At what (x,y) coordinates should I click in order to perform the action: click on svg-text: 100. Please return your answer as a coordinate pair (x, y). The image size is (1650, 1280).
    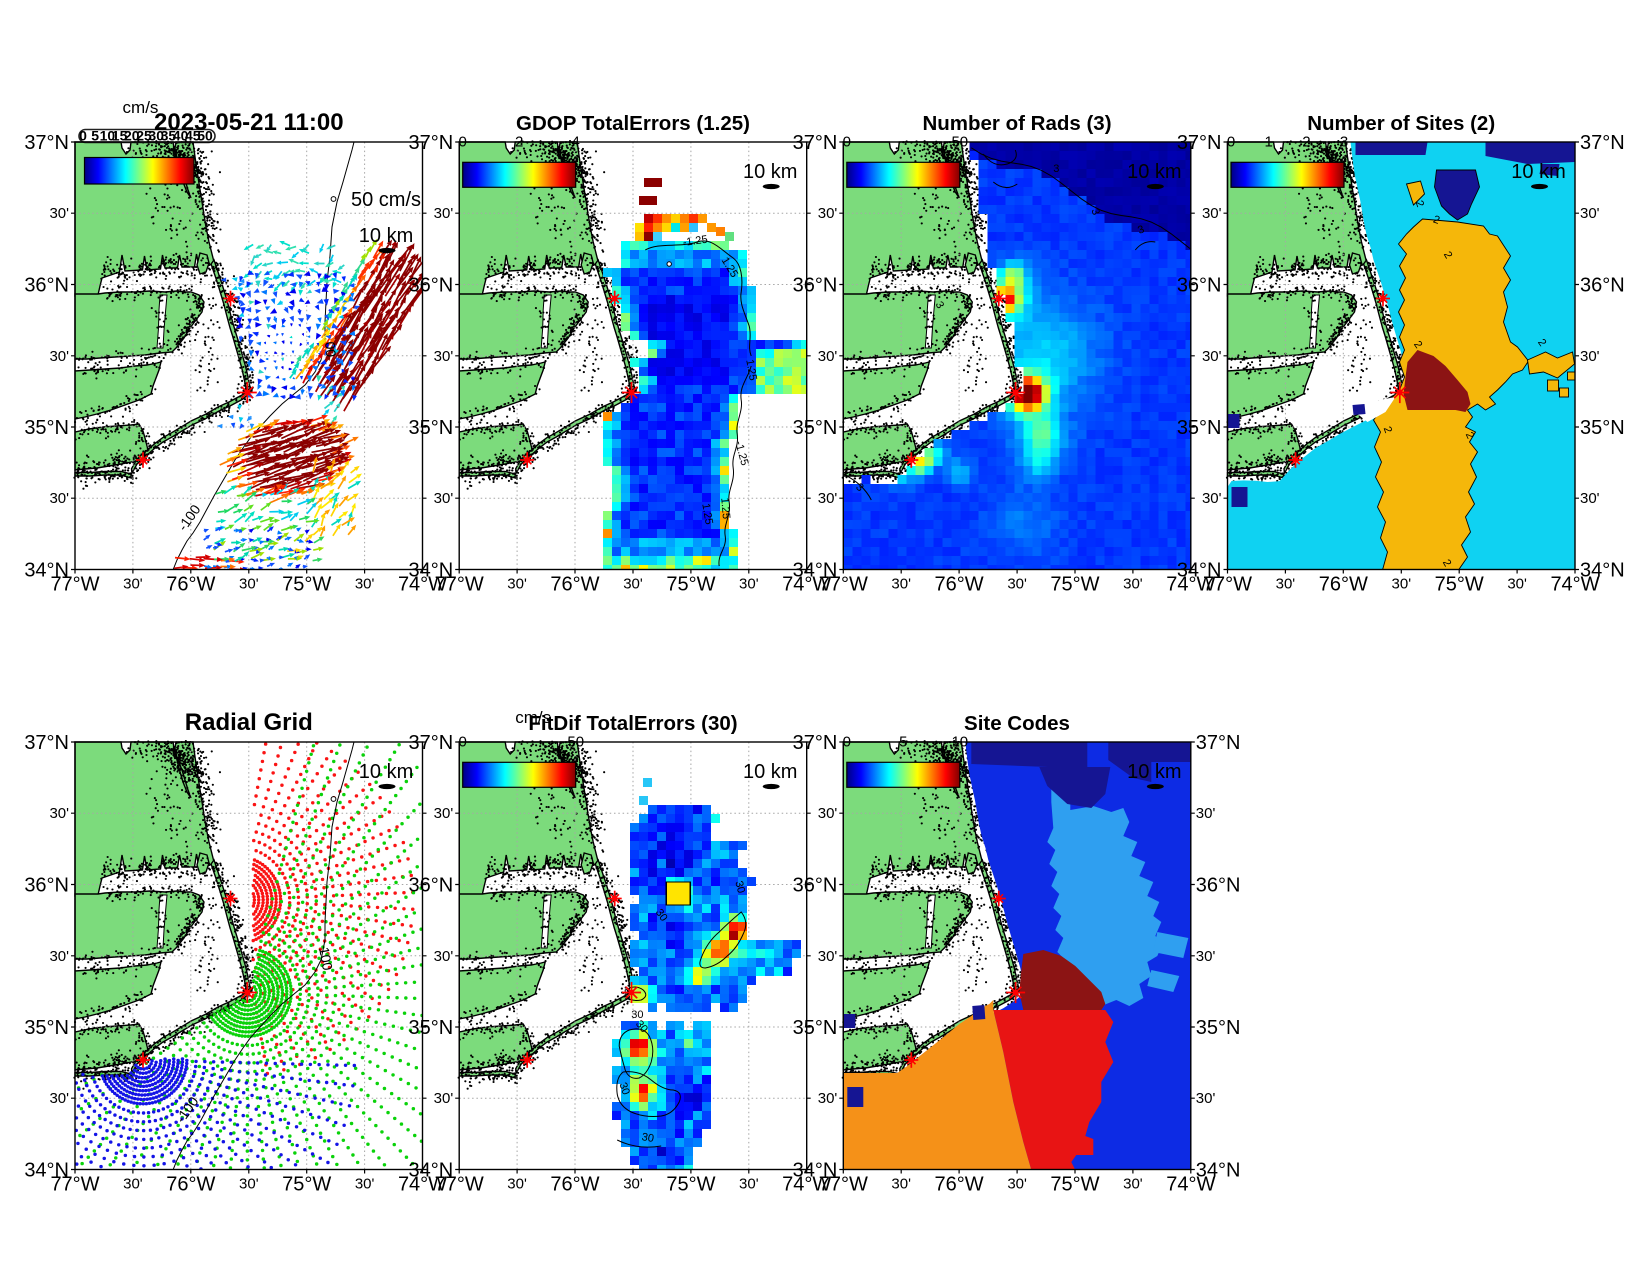
    Looking at the image, I should click on (326, 959).